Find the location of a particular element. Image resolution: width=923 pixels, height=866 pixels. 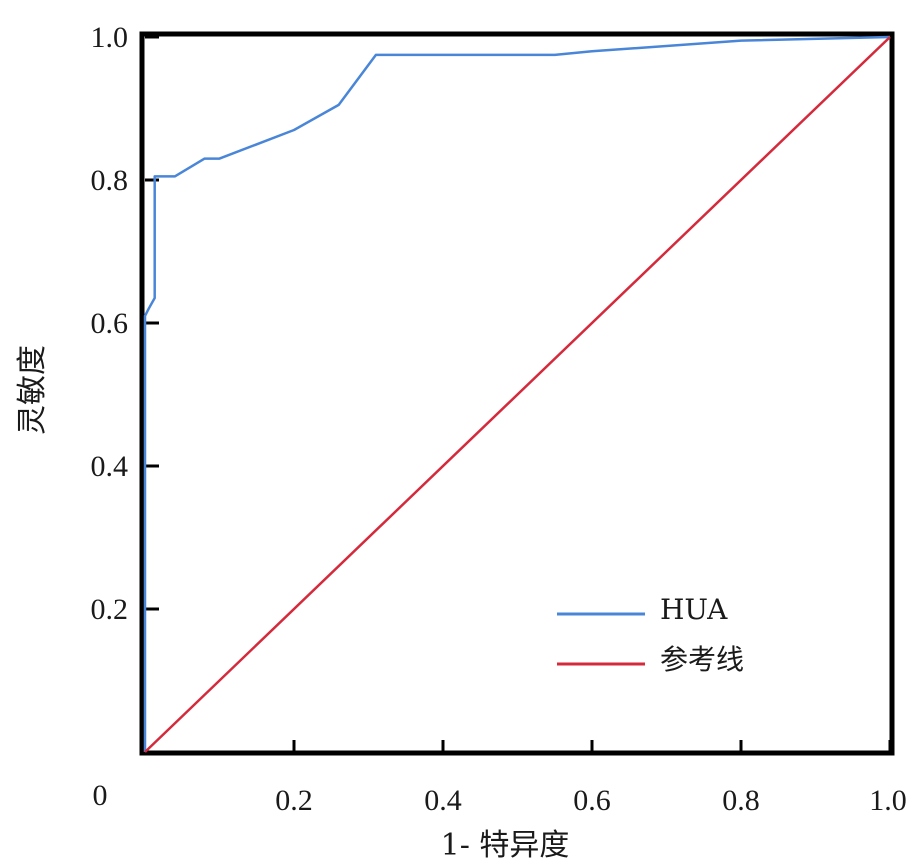

origin-label: 0 is located at coordinates (100, 795).